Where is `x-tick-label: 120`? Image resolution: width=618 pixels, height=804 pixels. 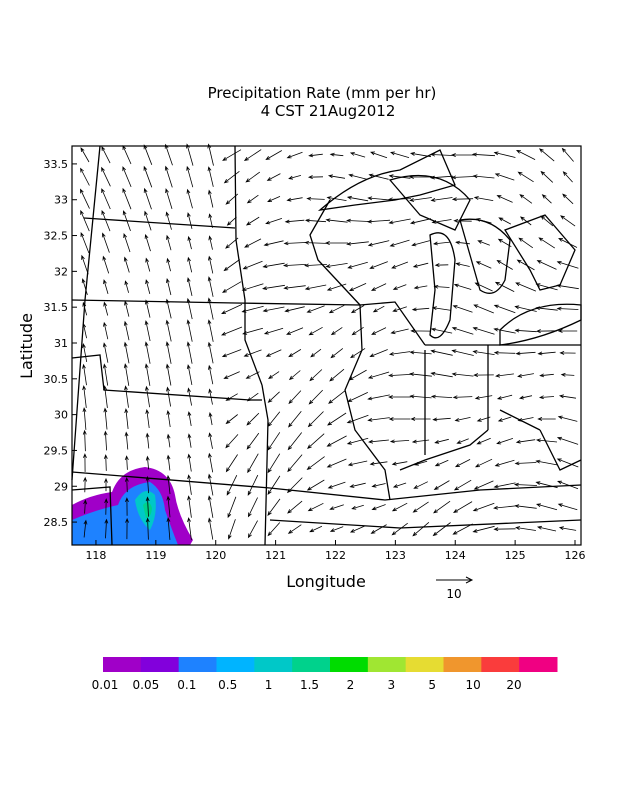 x-tick-label: 120 is located at coordinates (215, 555).